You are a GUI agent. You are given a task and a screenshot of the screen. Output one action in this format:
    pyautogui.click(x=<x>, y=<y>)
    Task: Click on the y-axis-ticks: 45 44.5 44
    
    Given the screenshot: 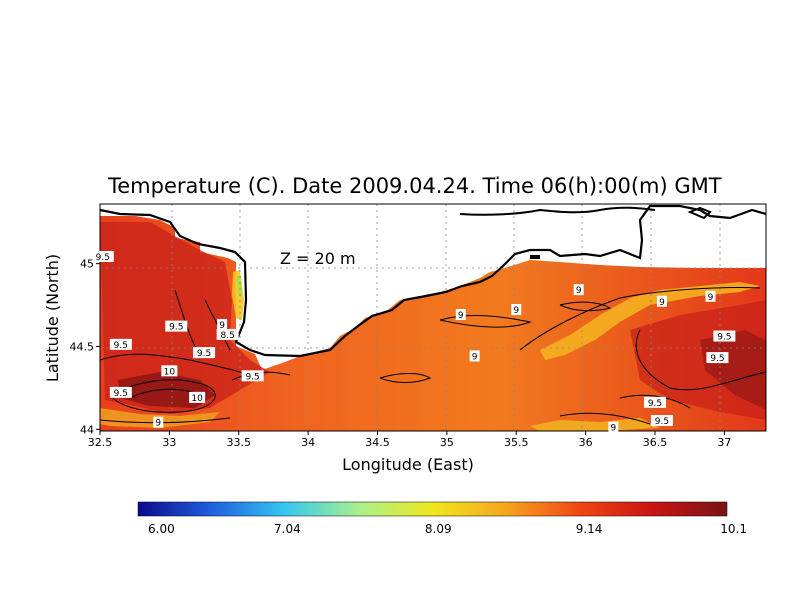 What is the action you would take?
    pyautogui.click(x=85, y=347)
    